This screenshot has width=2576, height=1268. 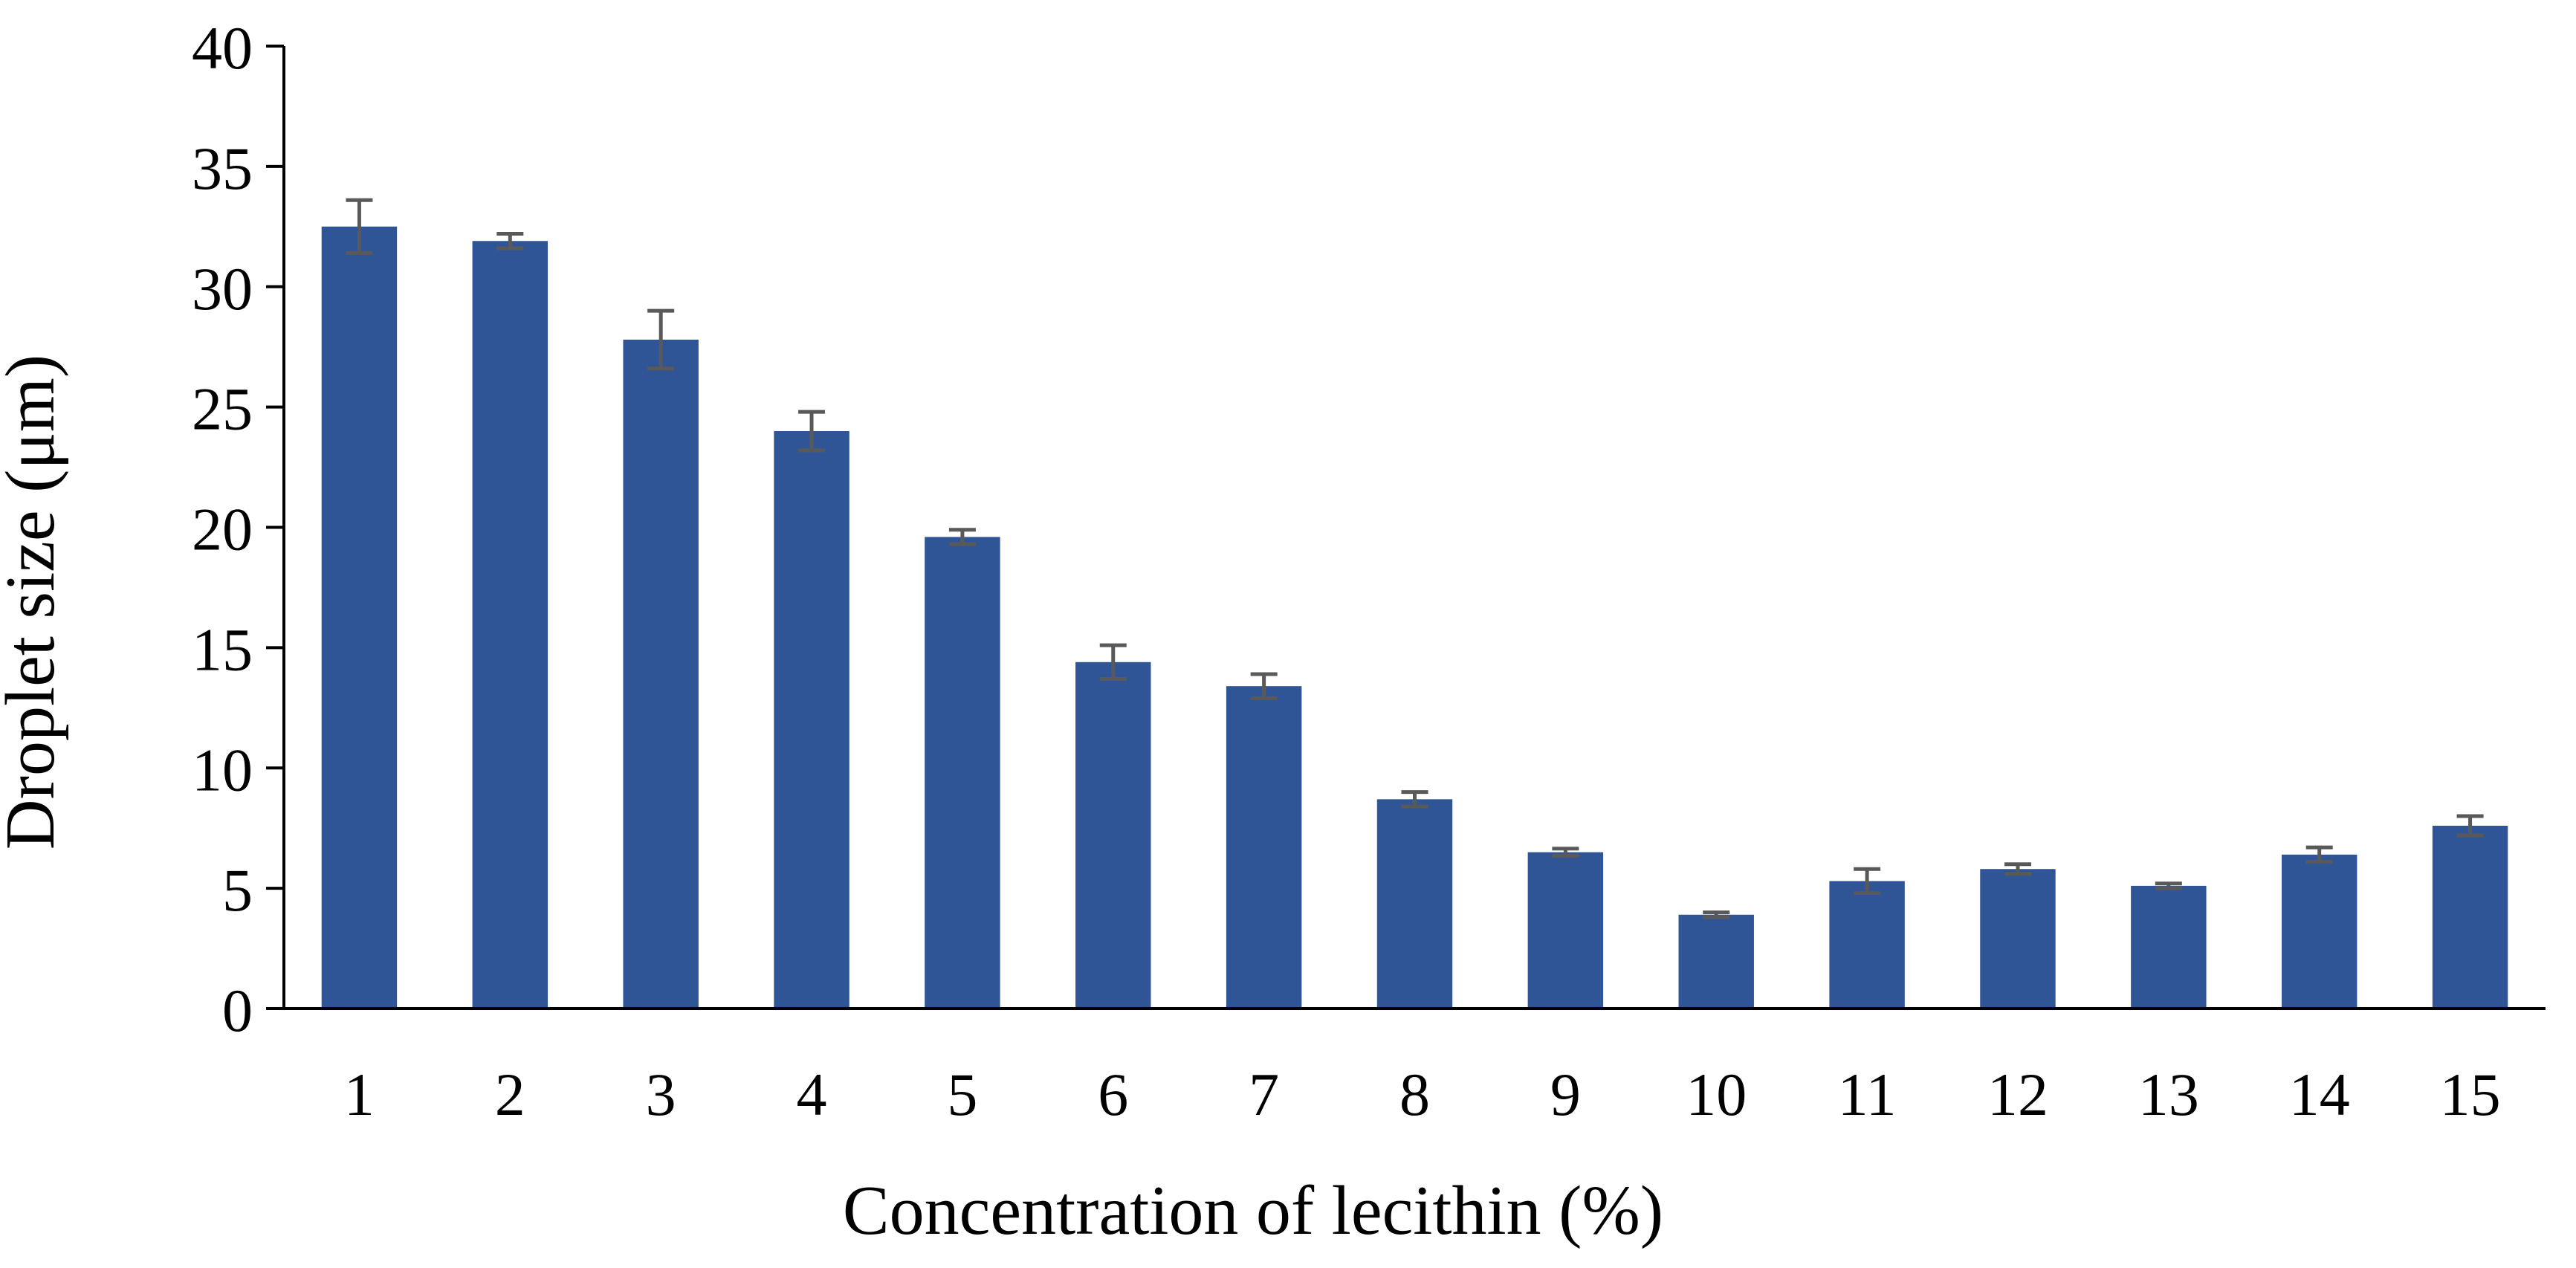 I want to click on y-tick-label: 25, so click(x=222, y=409).